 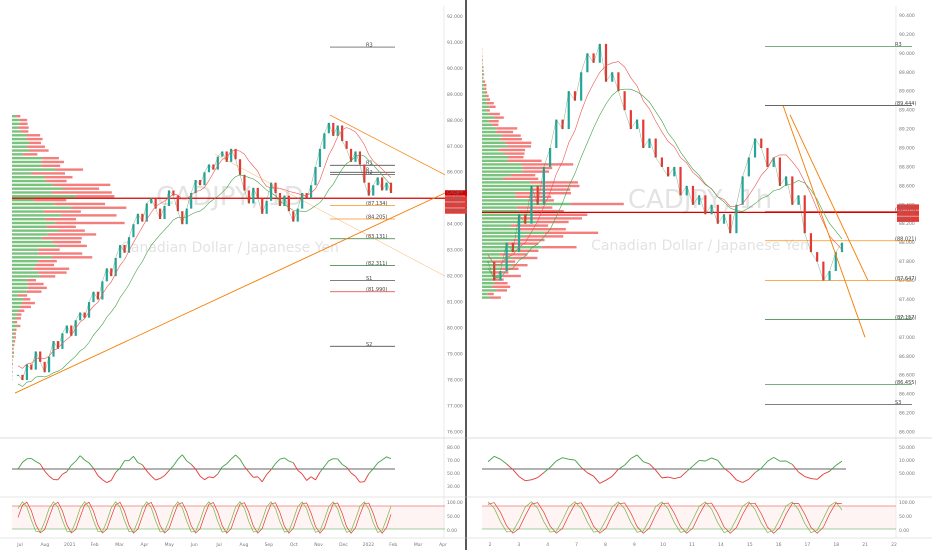 I want to click on y-tick-label: 89.200, so click(x=907, y=130).